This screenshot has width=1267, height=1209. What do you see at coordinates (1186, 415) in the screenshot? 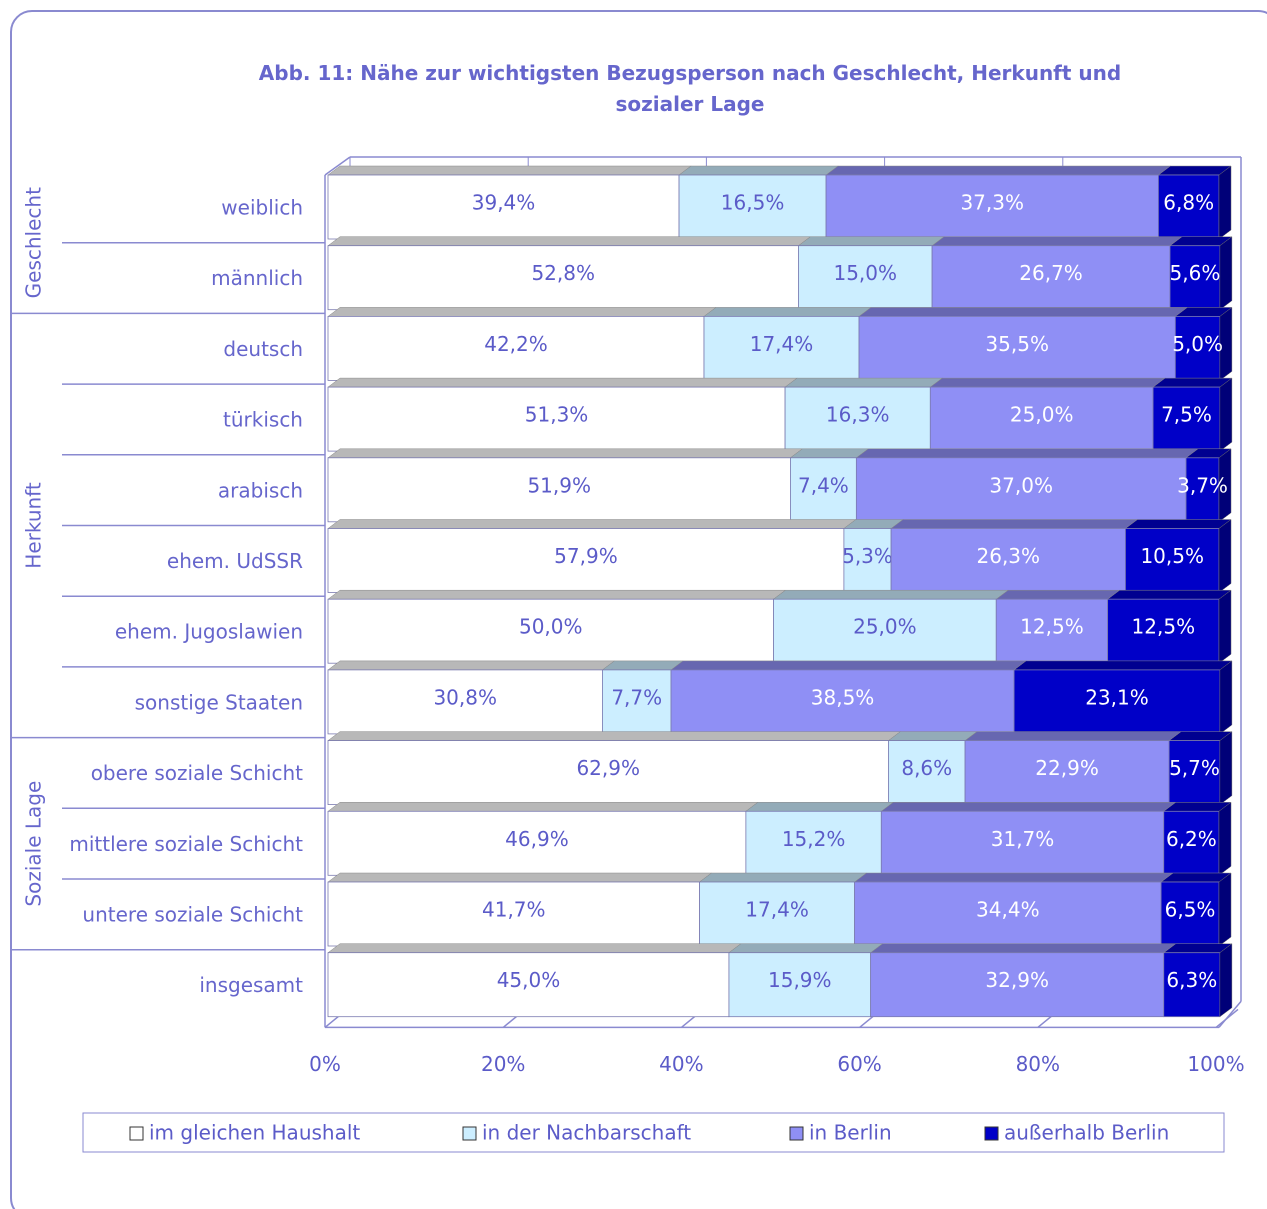
I see `value-label: 7,5%` at bounding box center [1186, 415].